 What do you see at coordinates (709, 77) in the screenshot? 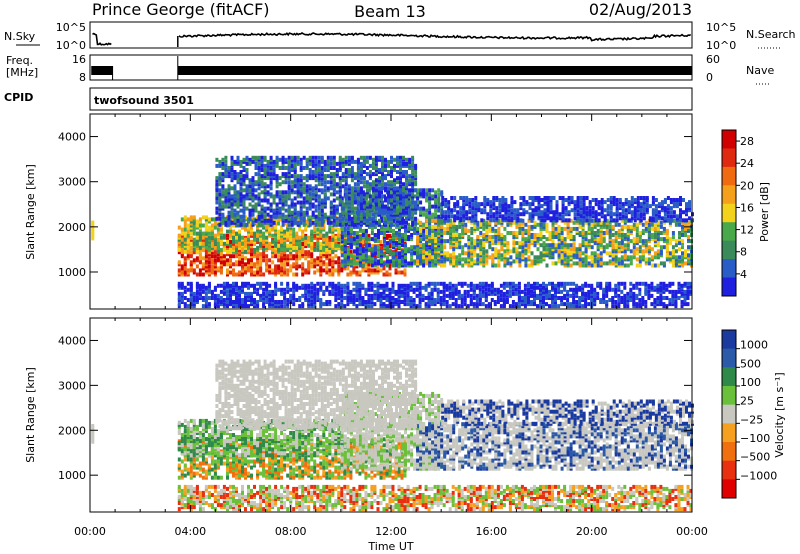
I see `nave-tick-bottom: 0` at bounding box center [709, 77].